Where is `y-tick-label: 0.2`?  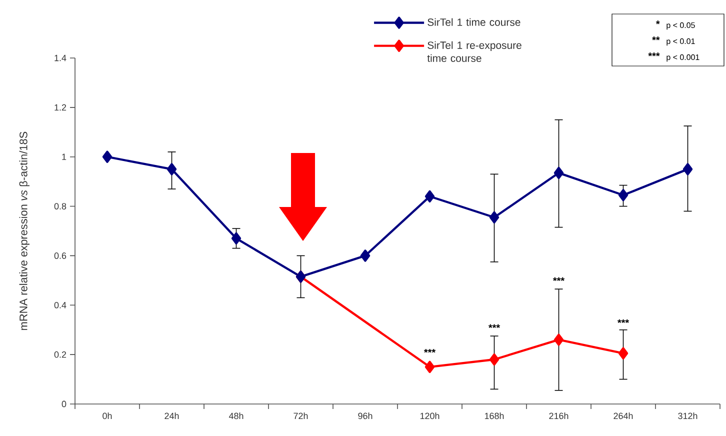 y-tick-label: 0.2 is located at coordinates (60, 354).